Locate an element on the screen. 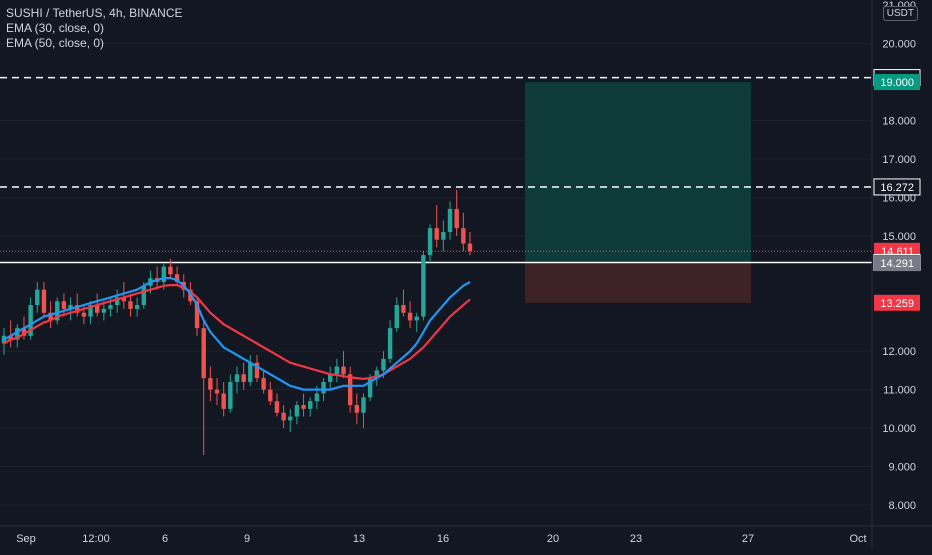 The image size is (932, 555). ema30-legend: EMA (30, close, 0) is located at coordinates (55, 28).